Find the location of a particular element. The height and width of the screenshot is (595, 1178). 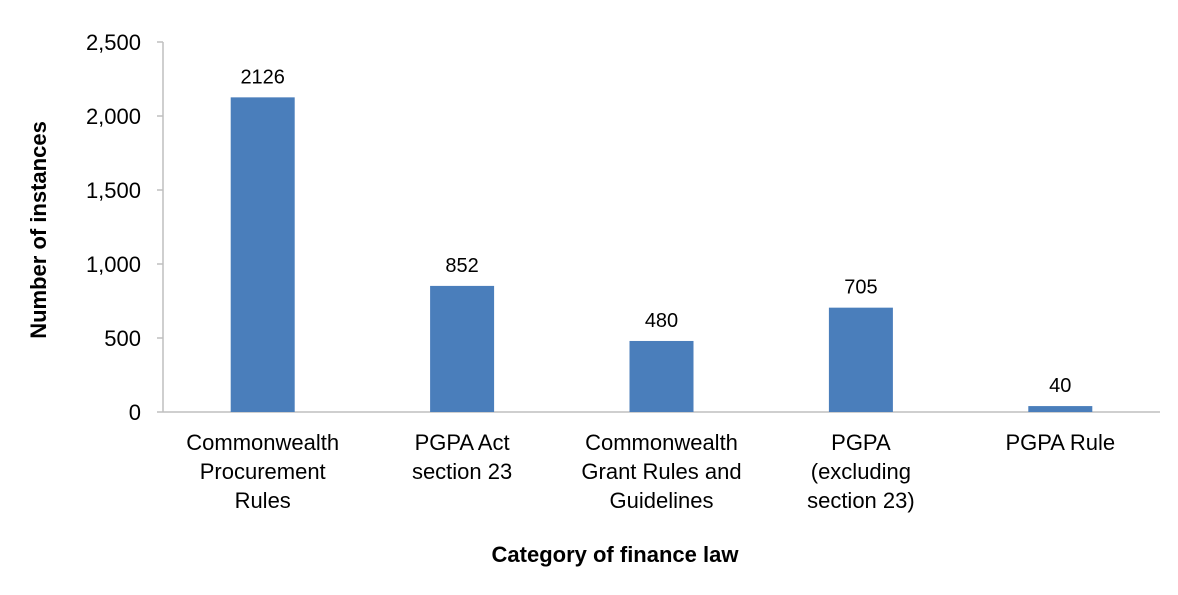

y-tick-label: 2,500 is located at coordinates (113, 42).